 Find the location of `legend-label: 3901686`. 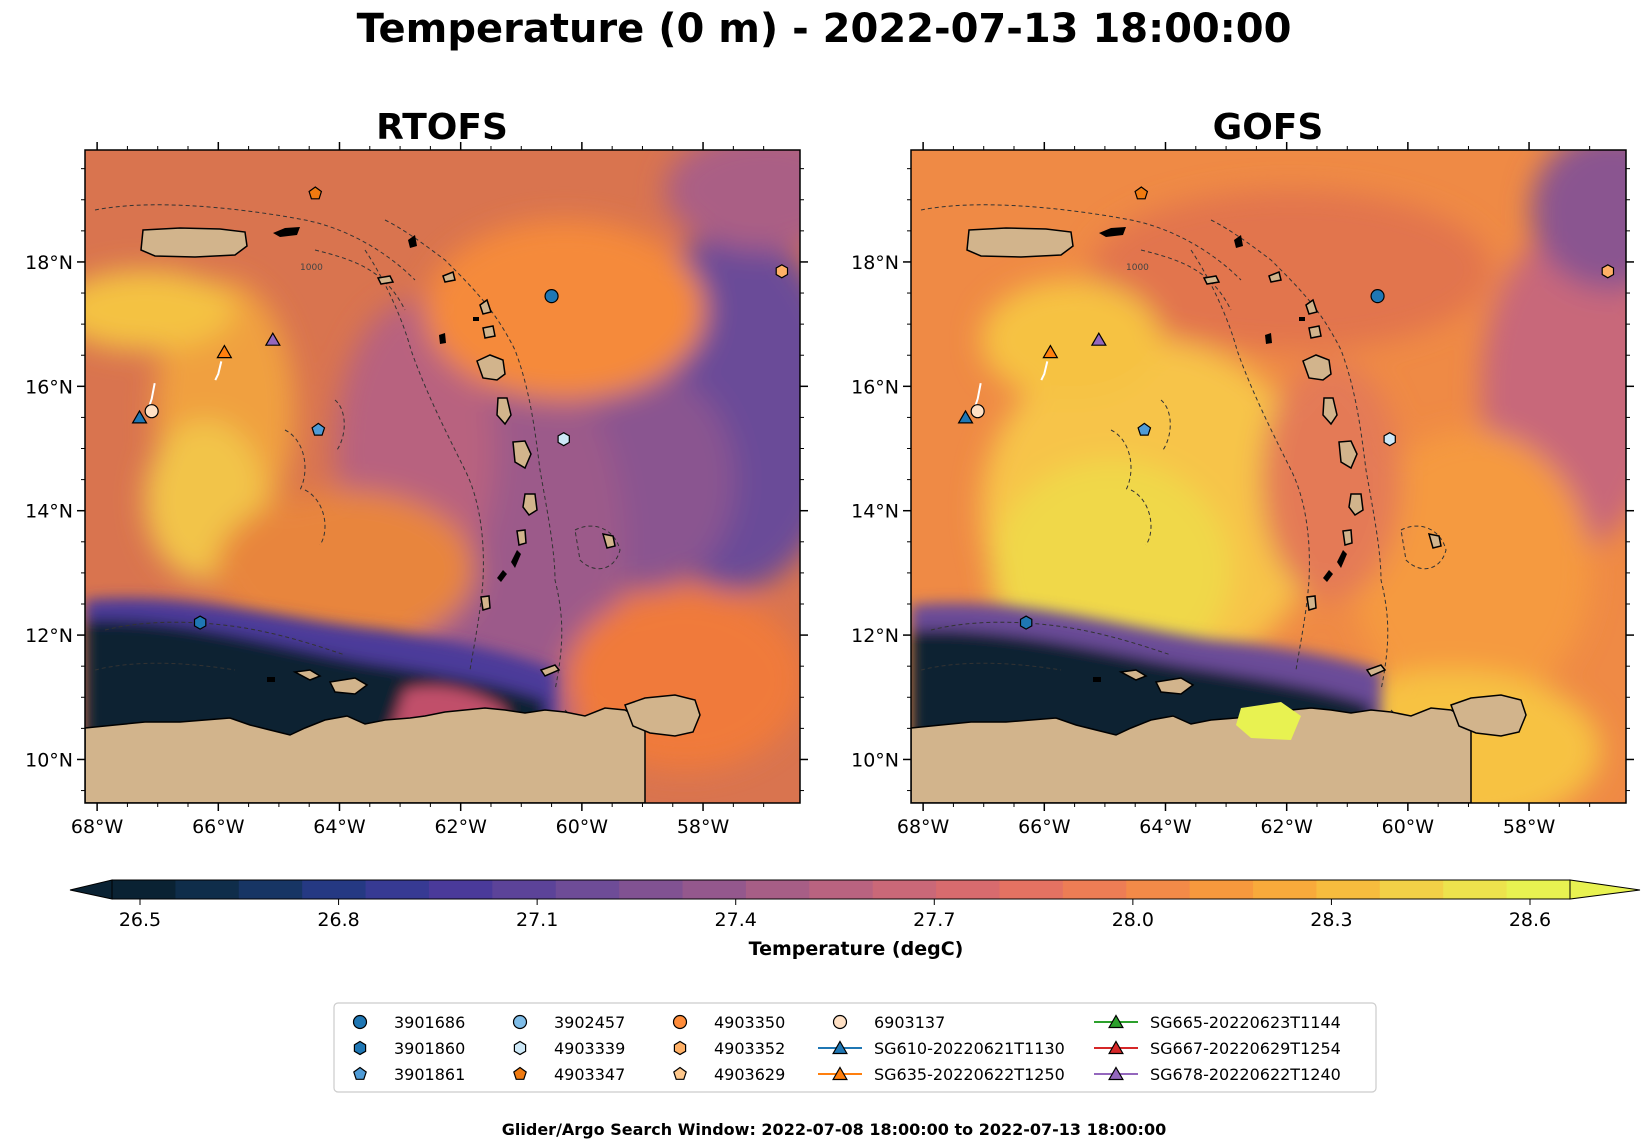

legend-label: 3901686 is located at coordinates (429, 1022).